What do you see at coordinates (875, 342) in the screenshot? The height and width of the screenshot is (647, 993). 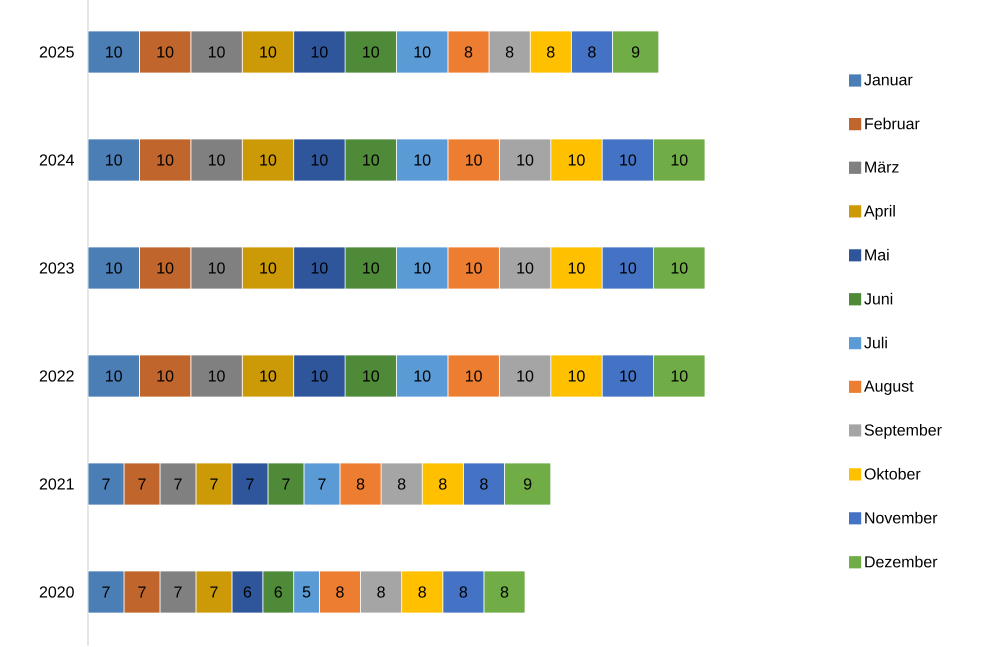 I see `legend-label: Juli` at bounding box center [875, 342].